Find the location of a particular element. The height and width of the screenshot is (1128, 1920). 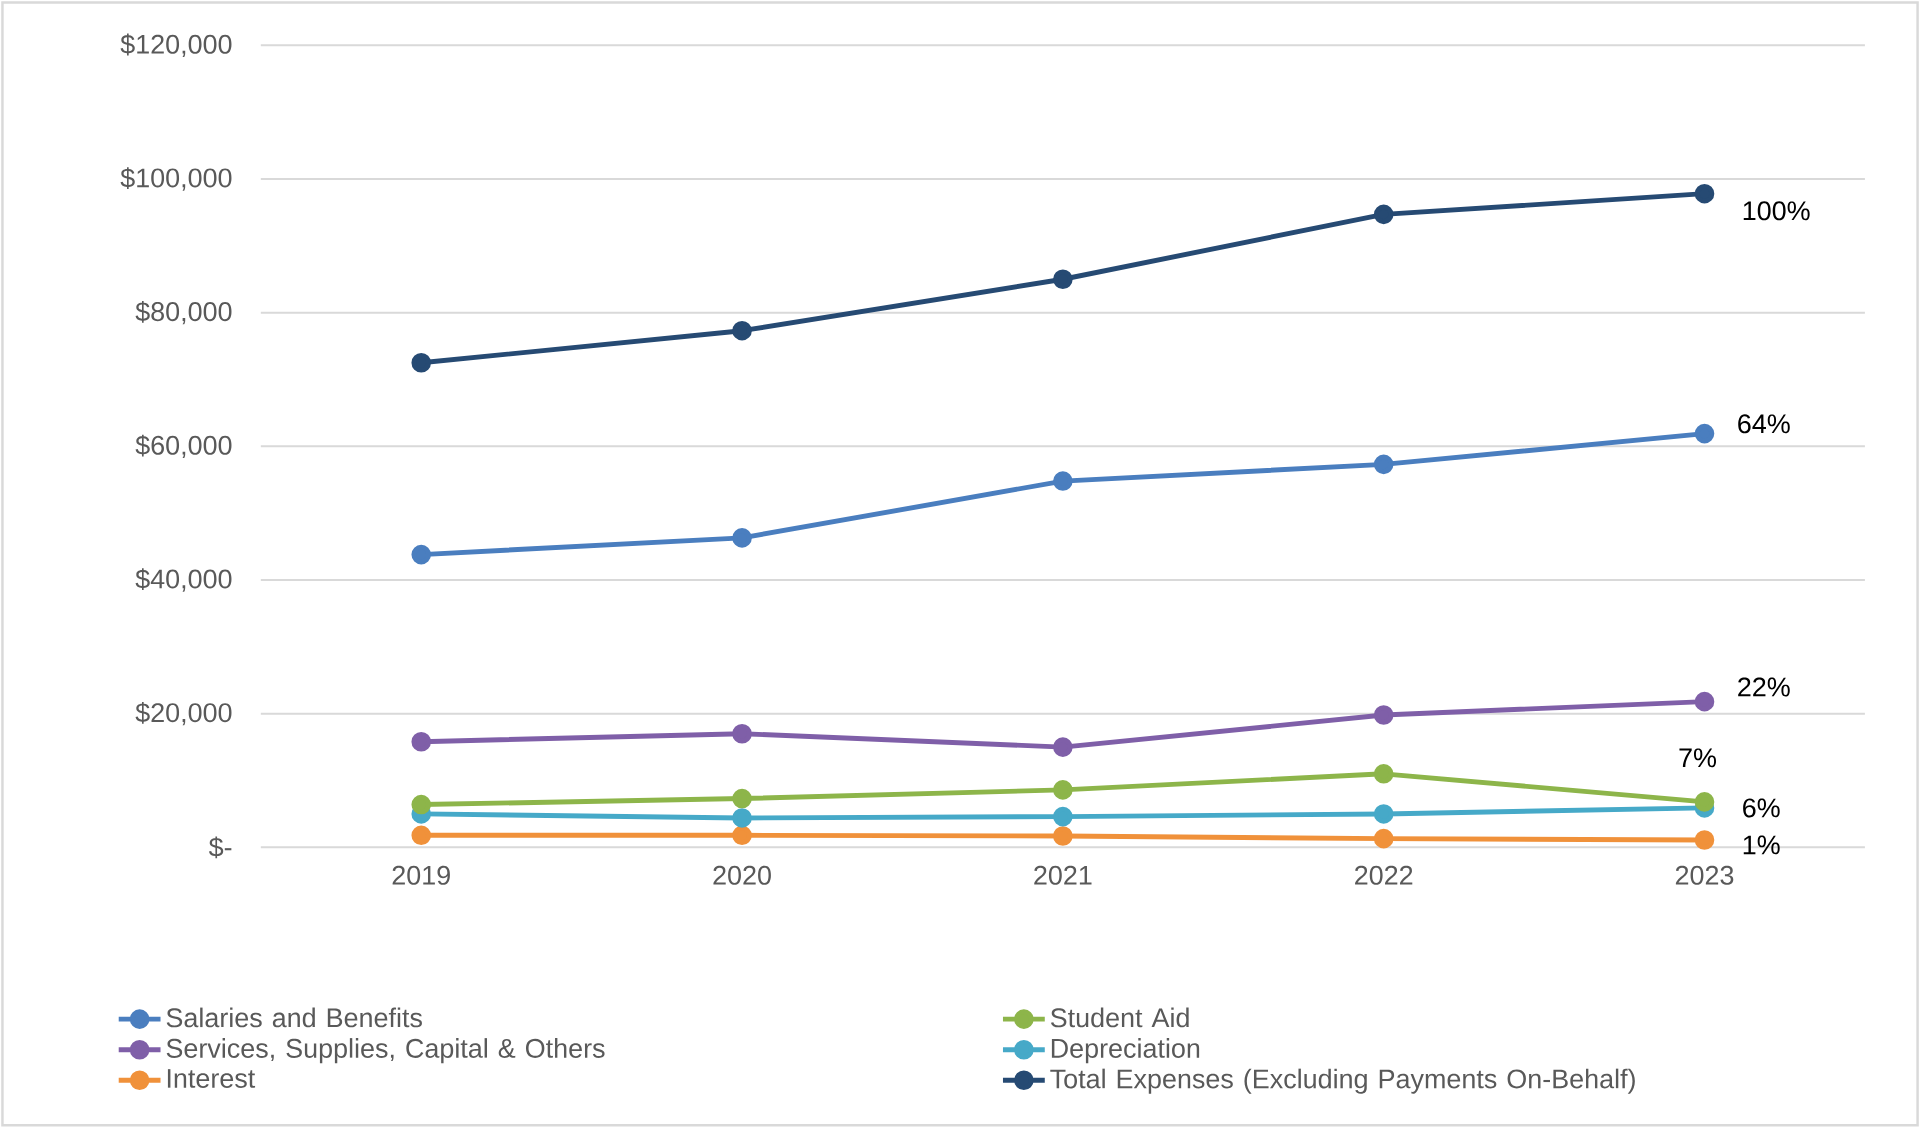

annotation: 100% is located at coordinates (1776, 211).